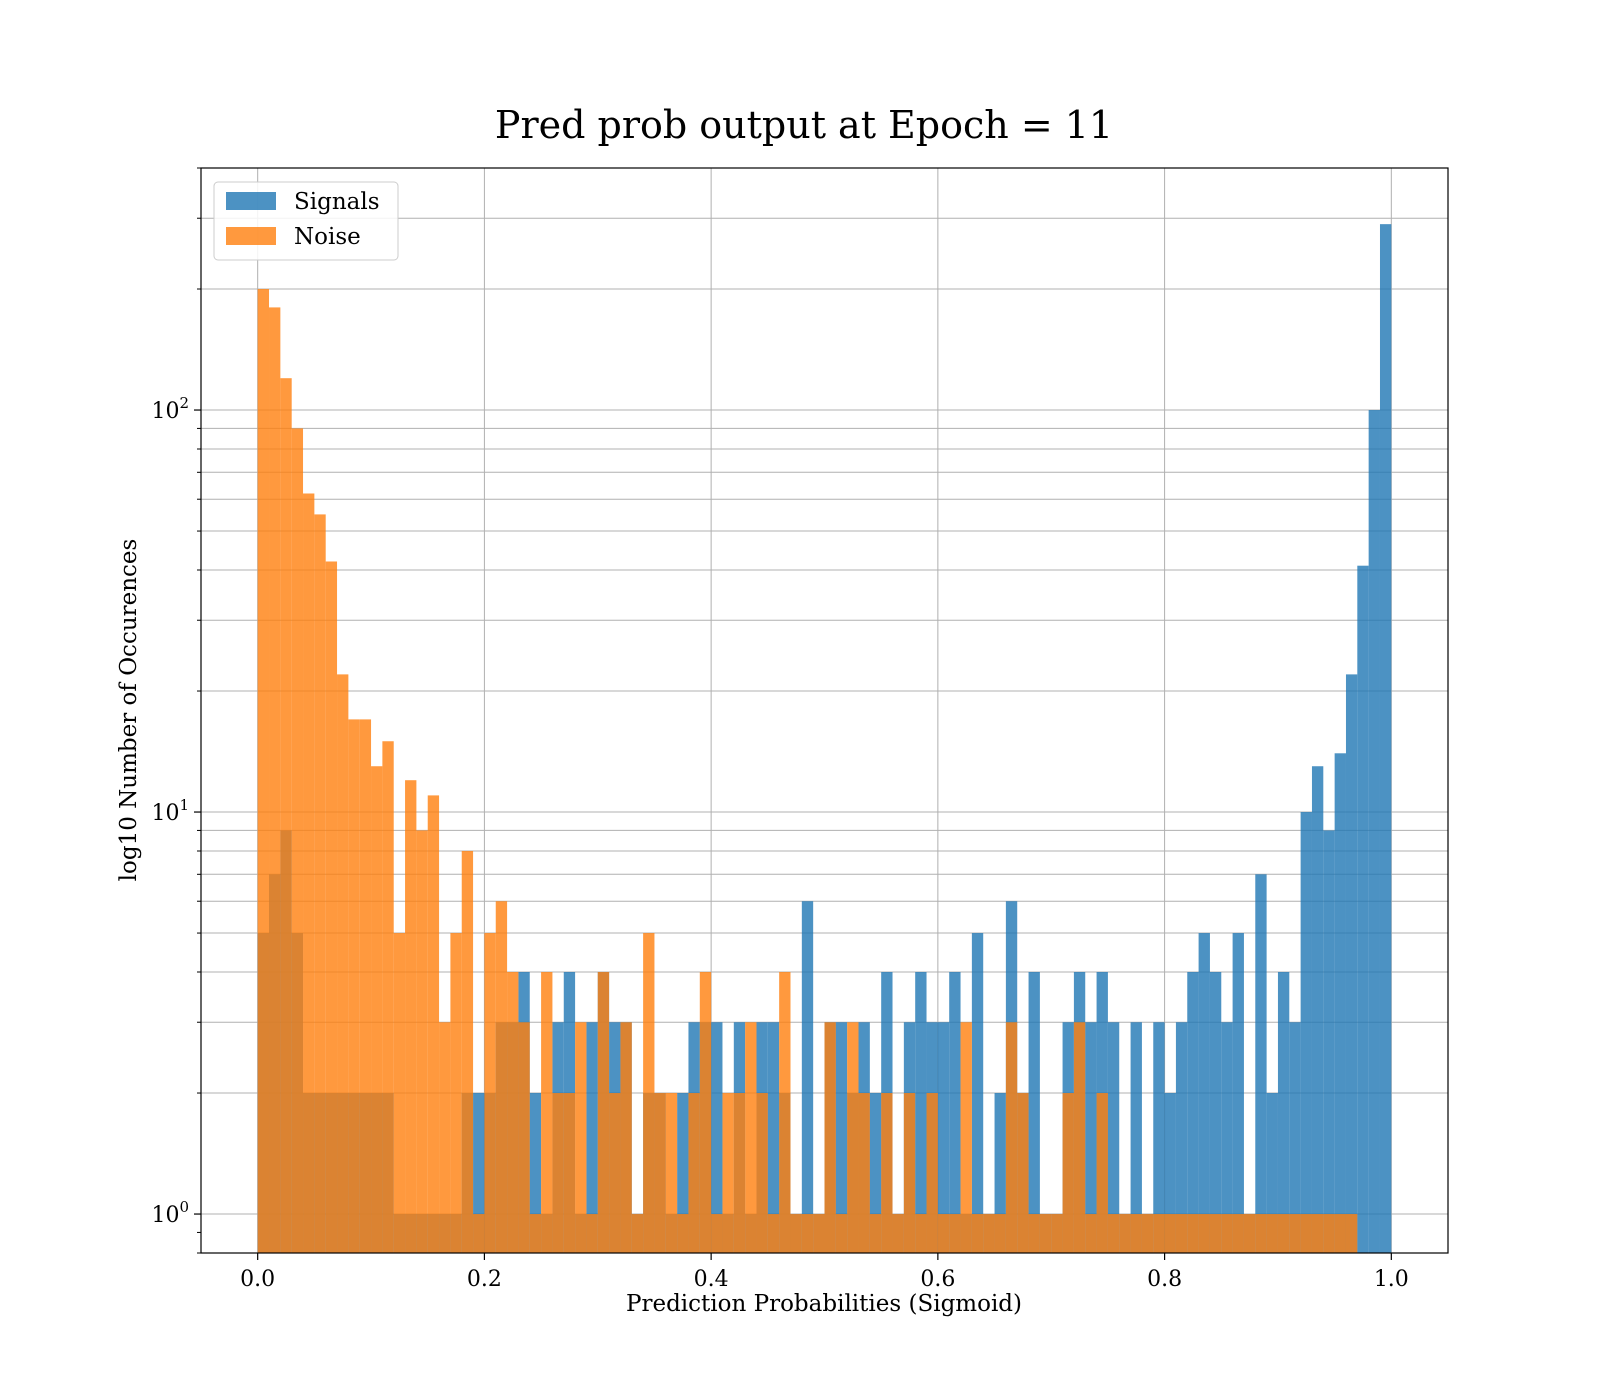 The width and height of the screenshot is (1600, 1400). I want to click on legend: Signals Noise, so click(306, 221).